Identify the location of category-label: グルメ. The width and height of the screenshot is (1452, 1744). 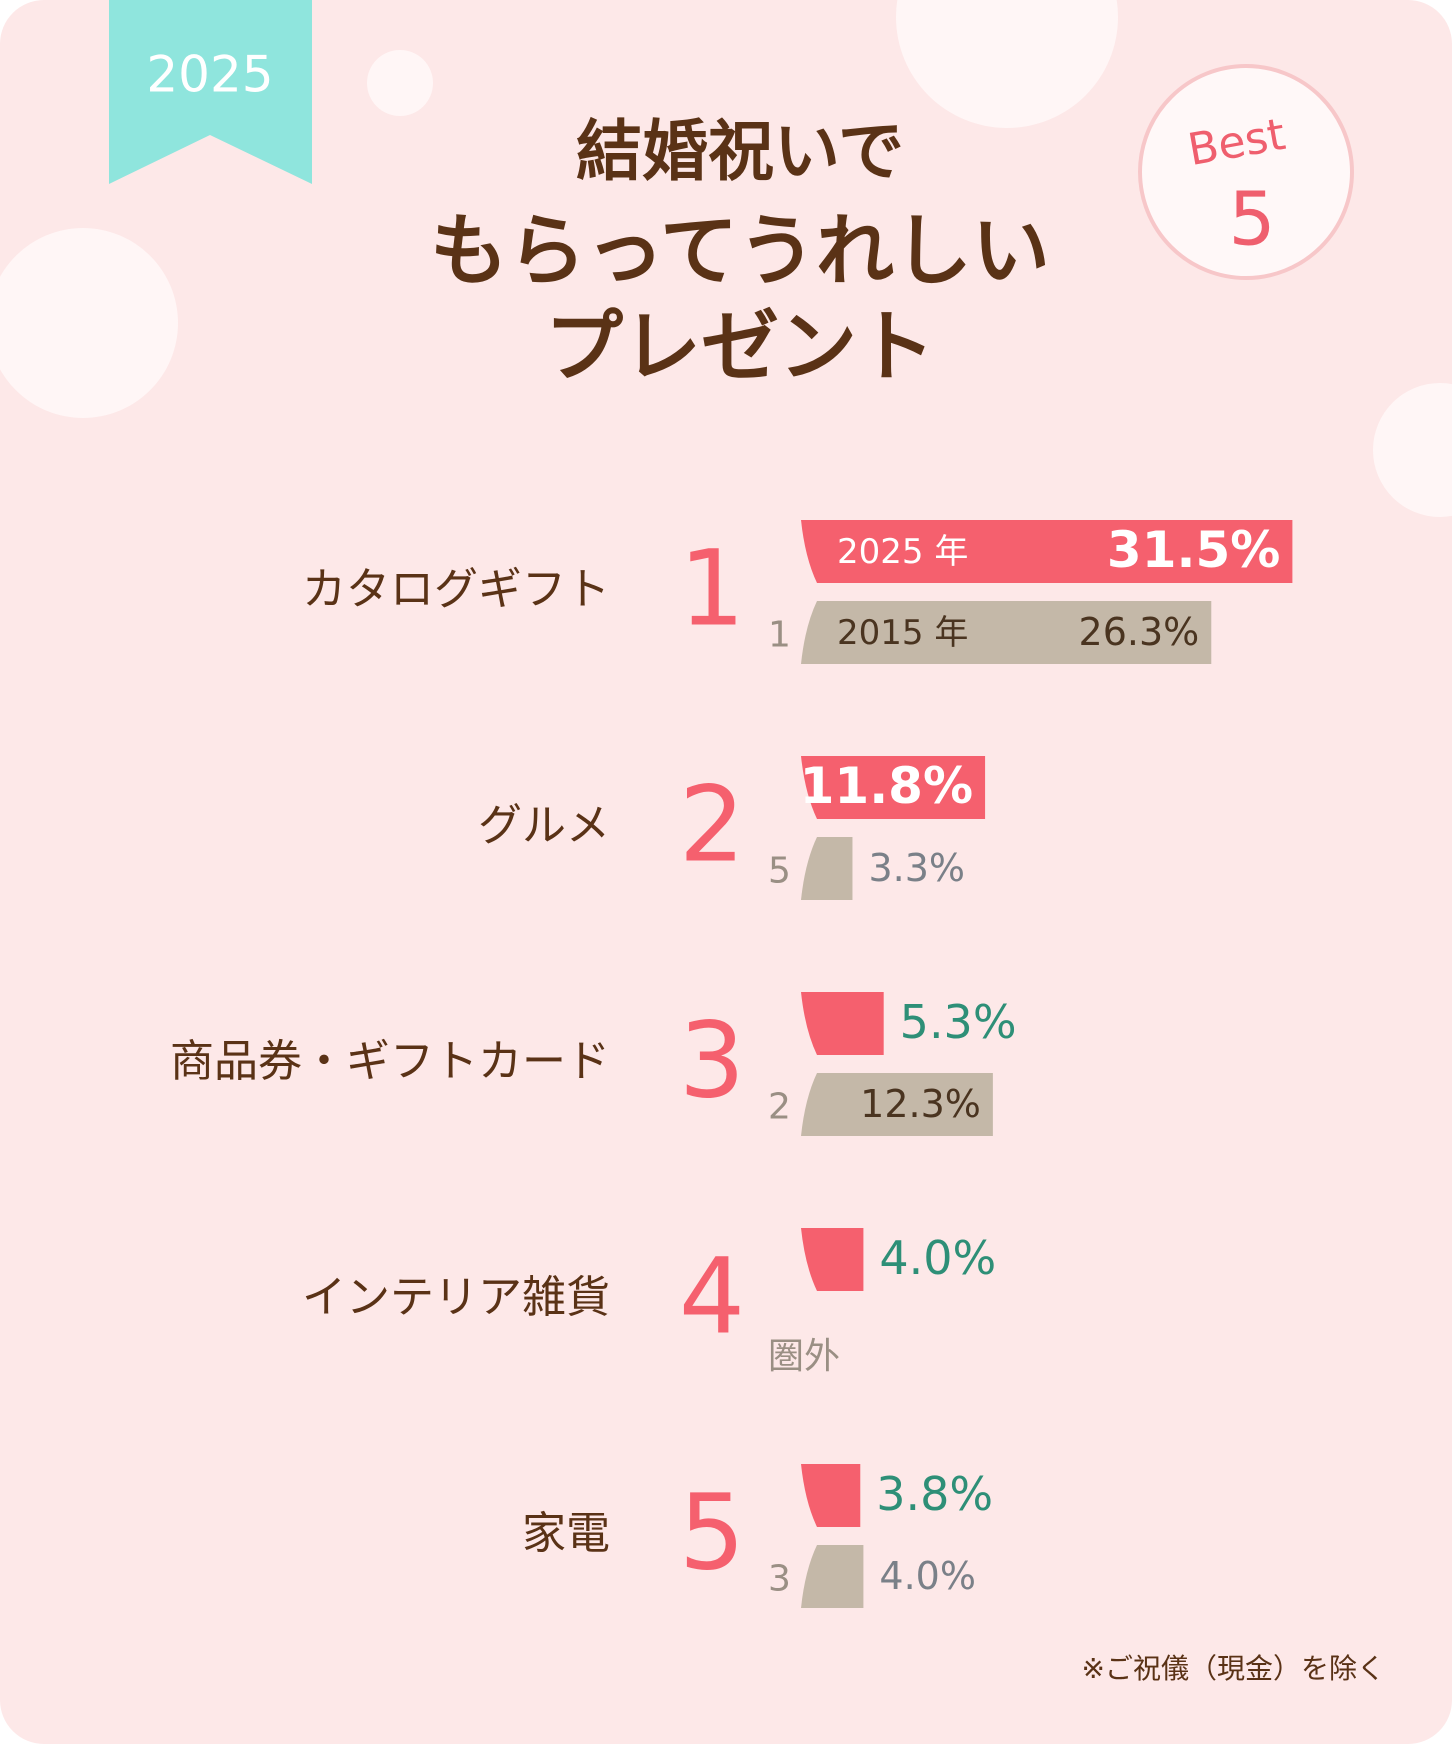
(544, 825).